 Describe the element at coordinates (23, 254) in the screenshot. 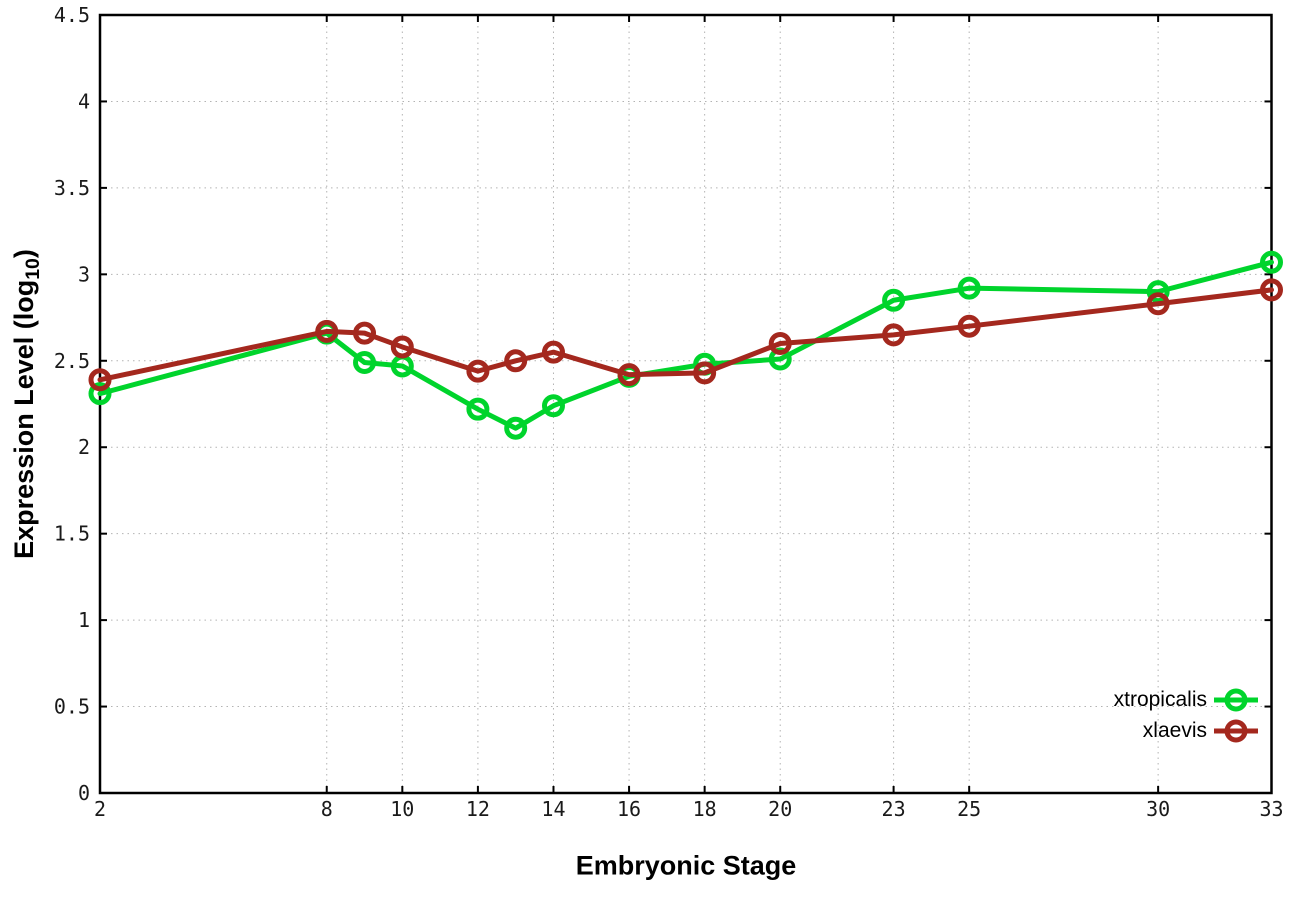

I see `y-axis-title-close: )` at that location.